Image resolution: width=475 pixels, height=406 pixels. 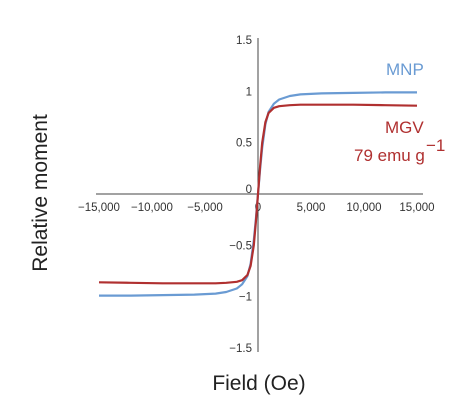 I want to click on x-tick-label: −15,000, so click(x=99, y=208).